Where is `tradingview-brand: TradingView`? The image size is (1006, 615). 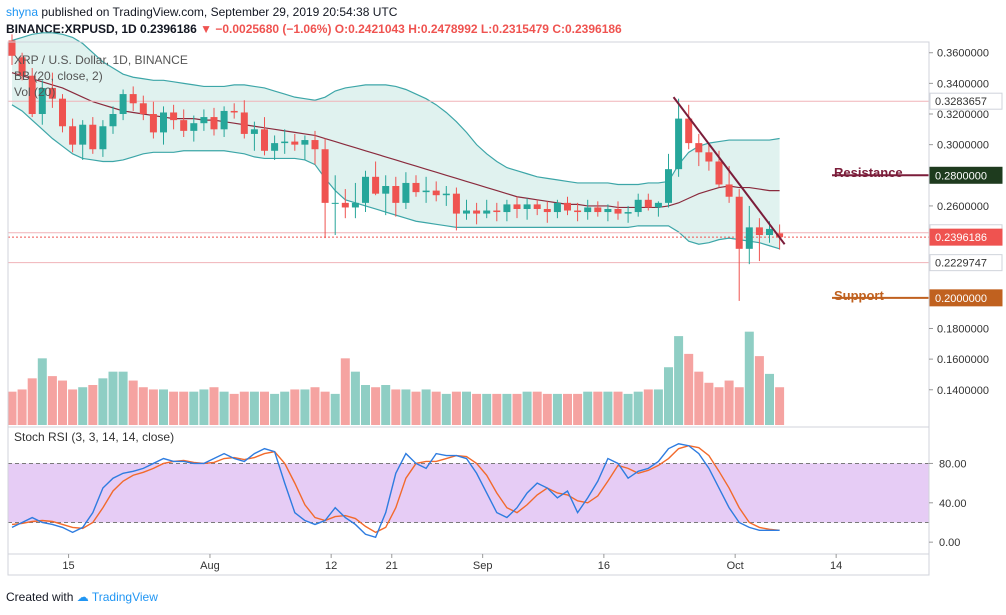 tradingview-brand: TradingView is located at coordinates (124, 597).